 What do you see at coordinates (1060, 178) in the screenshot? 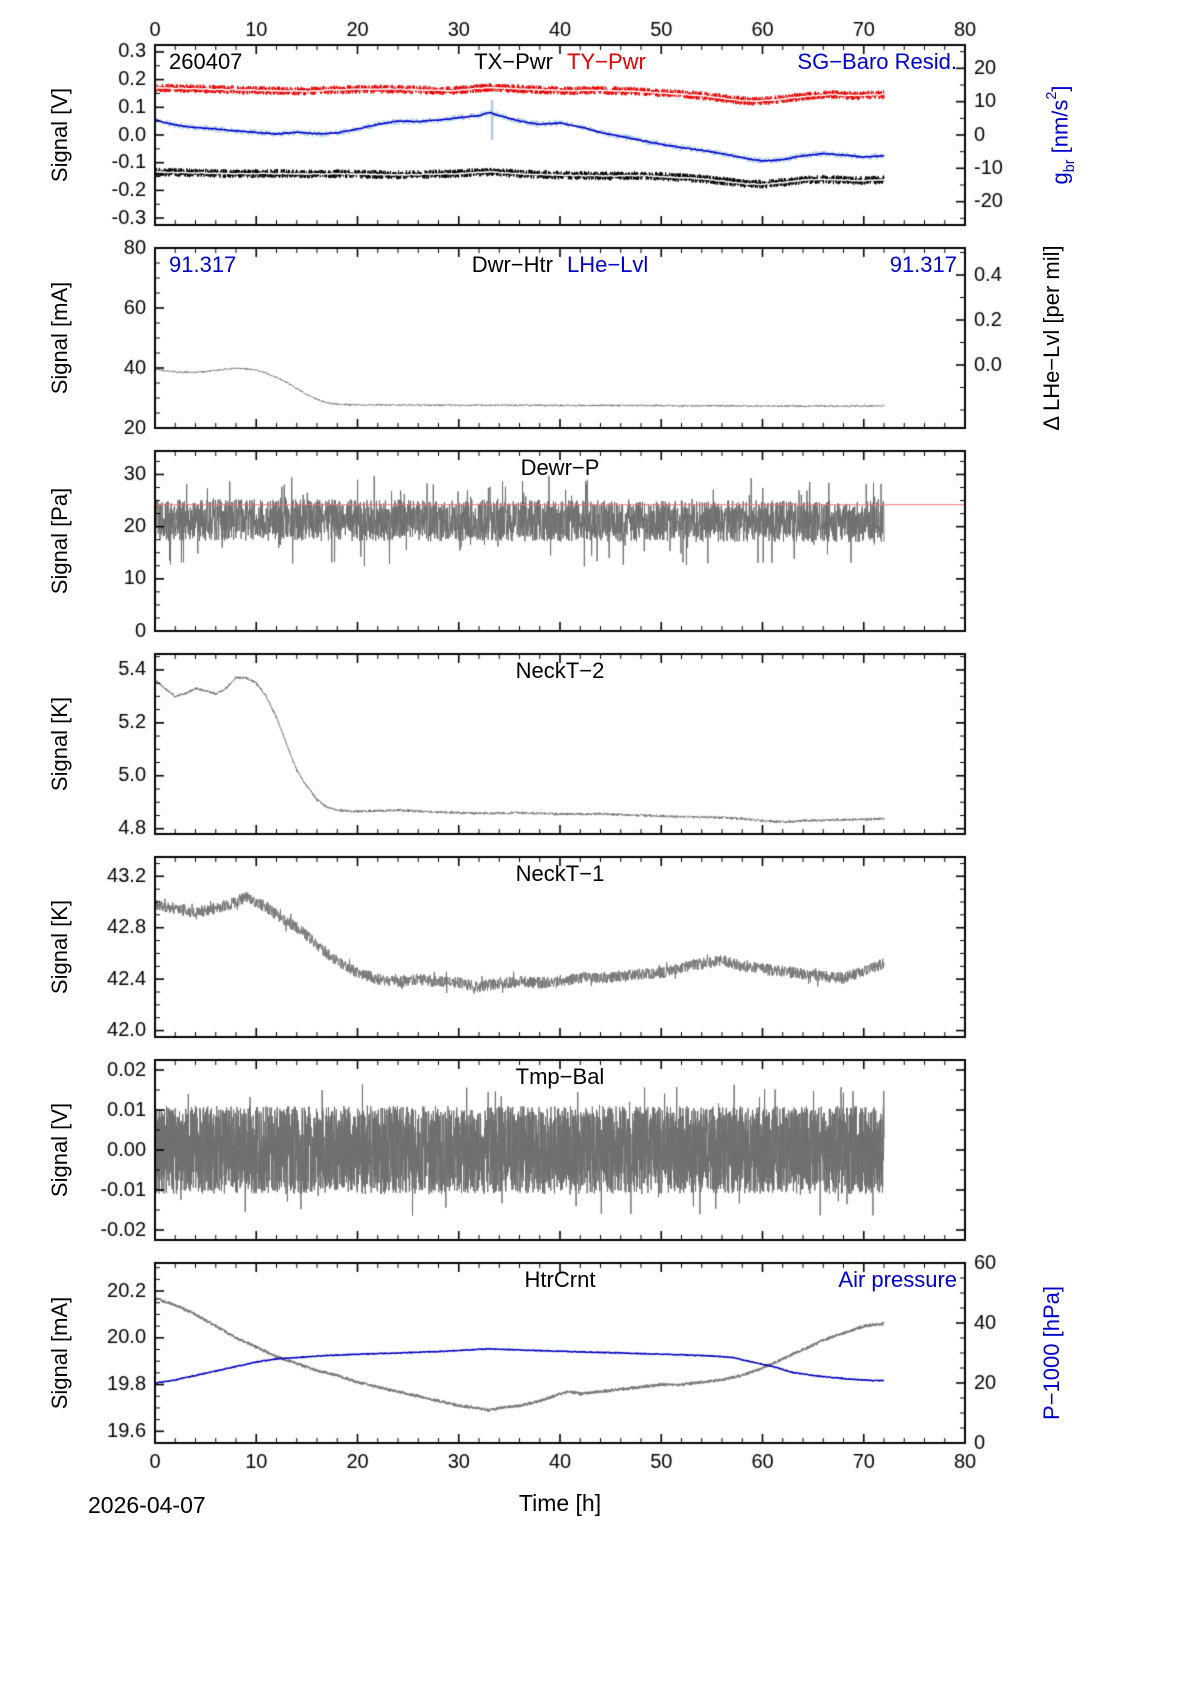
I see `y2label-part: g` at bounding box center [1060, 178].